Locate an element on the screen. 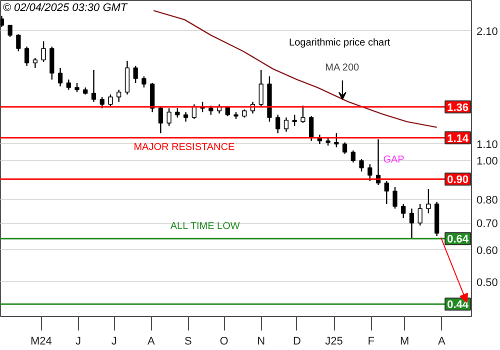 Image resolution: width=500 pixels, height=350 pixels. annotation: GAP is located at coordinates (394, 160).